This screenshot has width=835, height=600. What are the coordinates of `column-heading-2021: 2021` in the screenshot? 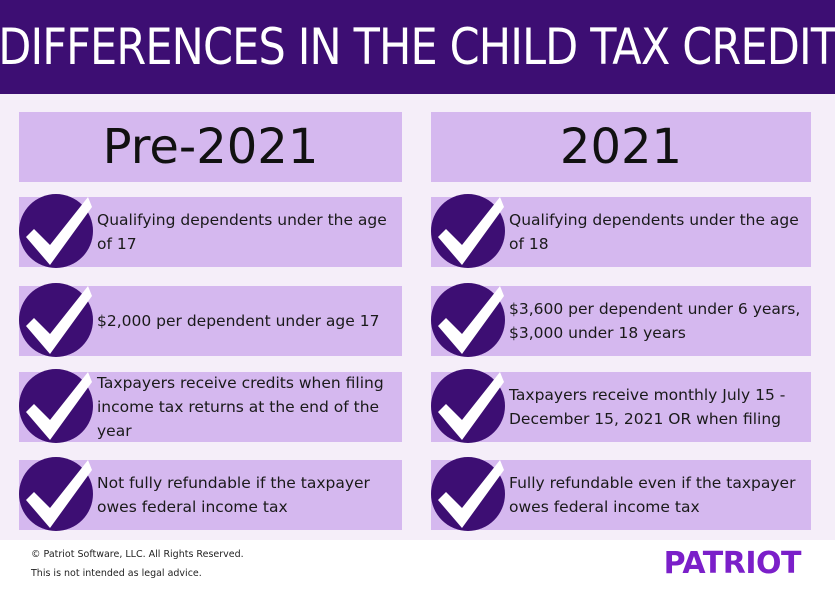 It's located at (621, 147).